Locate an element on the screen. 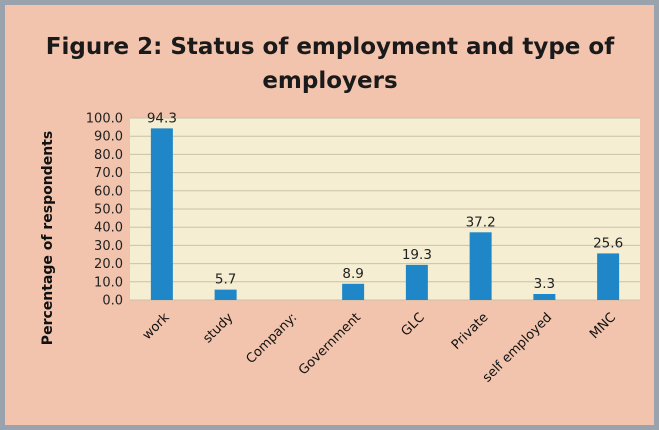  data-label: 5.7 is located at coordinates (225, 280).